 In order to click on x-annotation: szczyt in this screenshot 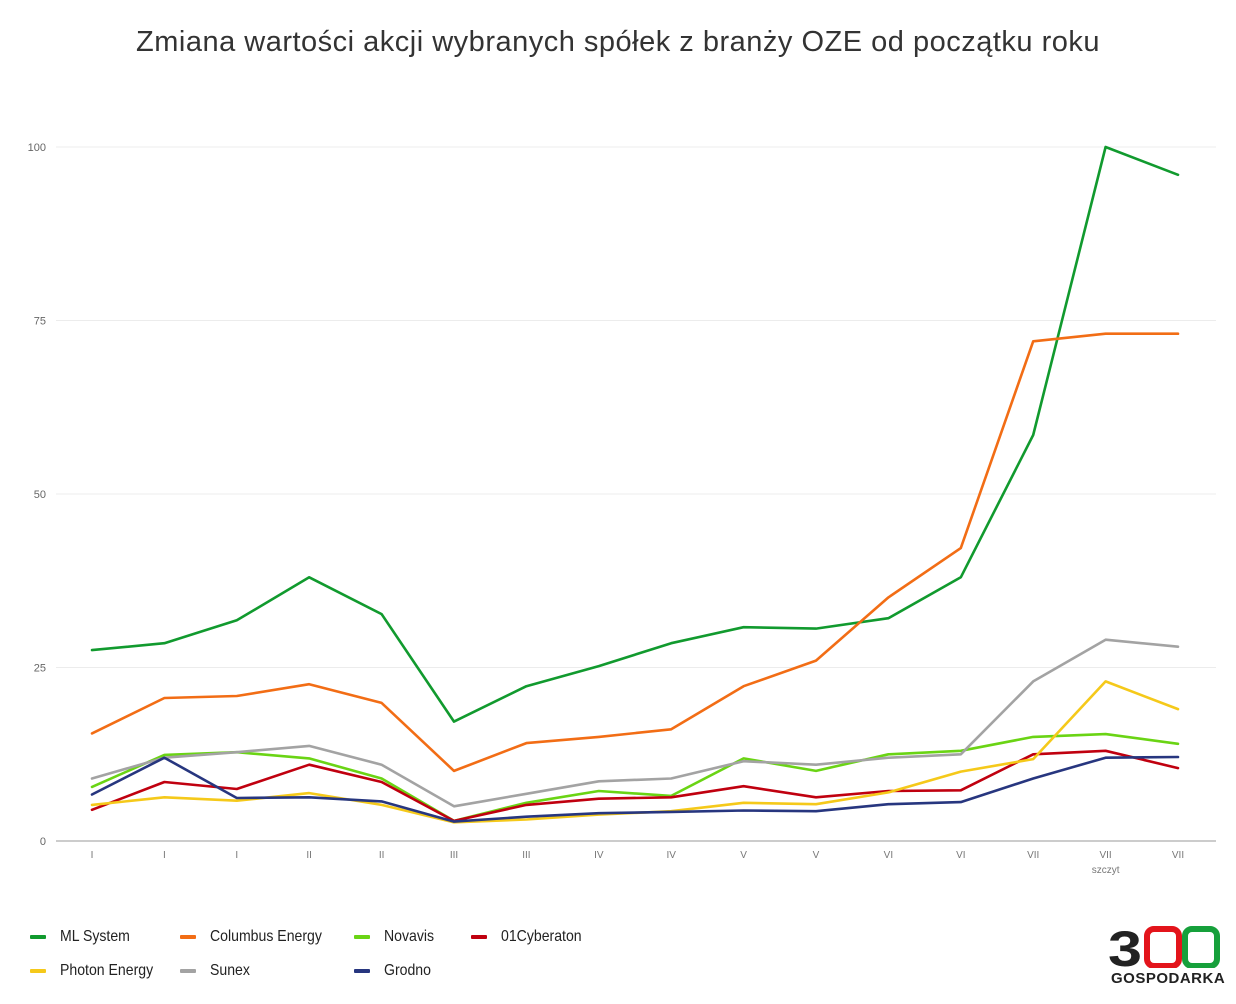, I will do `click(1106, 870)`.